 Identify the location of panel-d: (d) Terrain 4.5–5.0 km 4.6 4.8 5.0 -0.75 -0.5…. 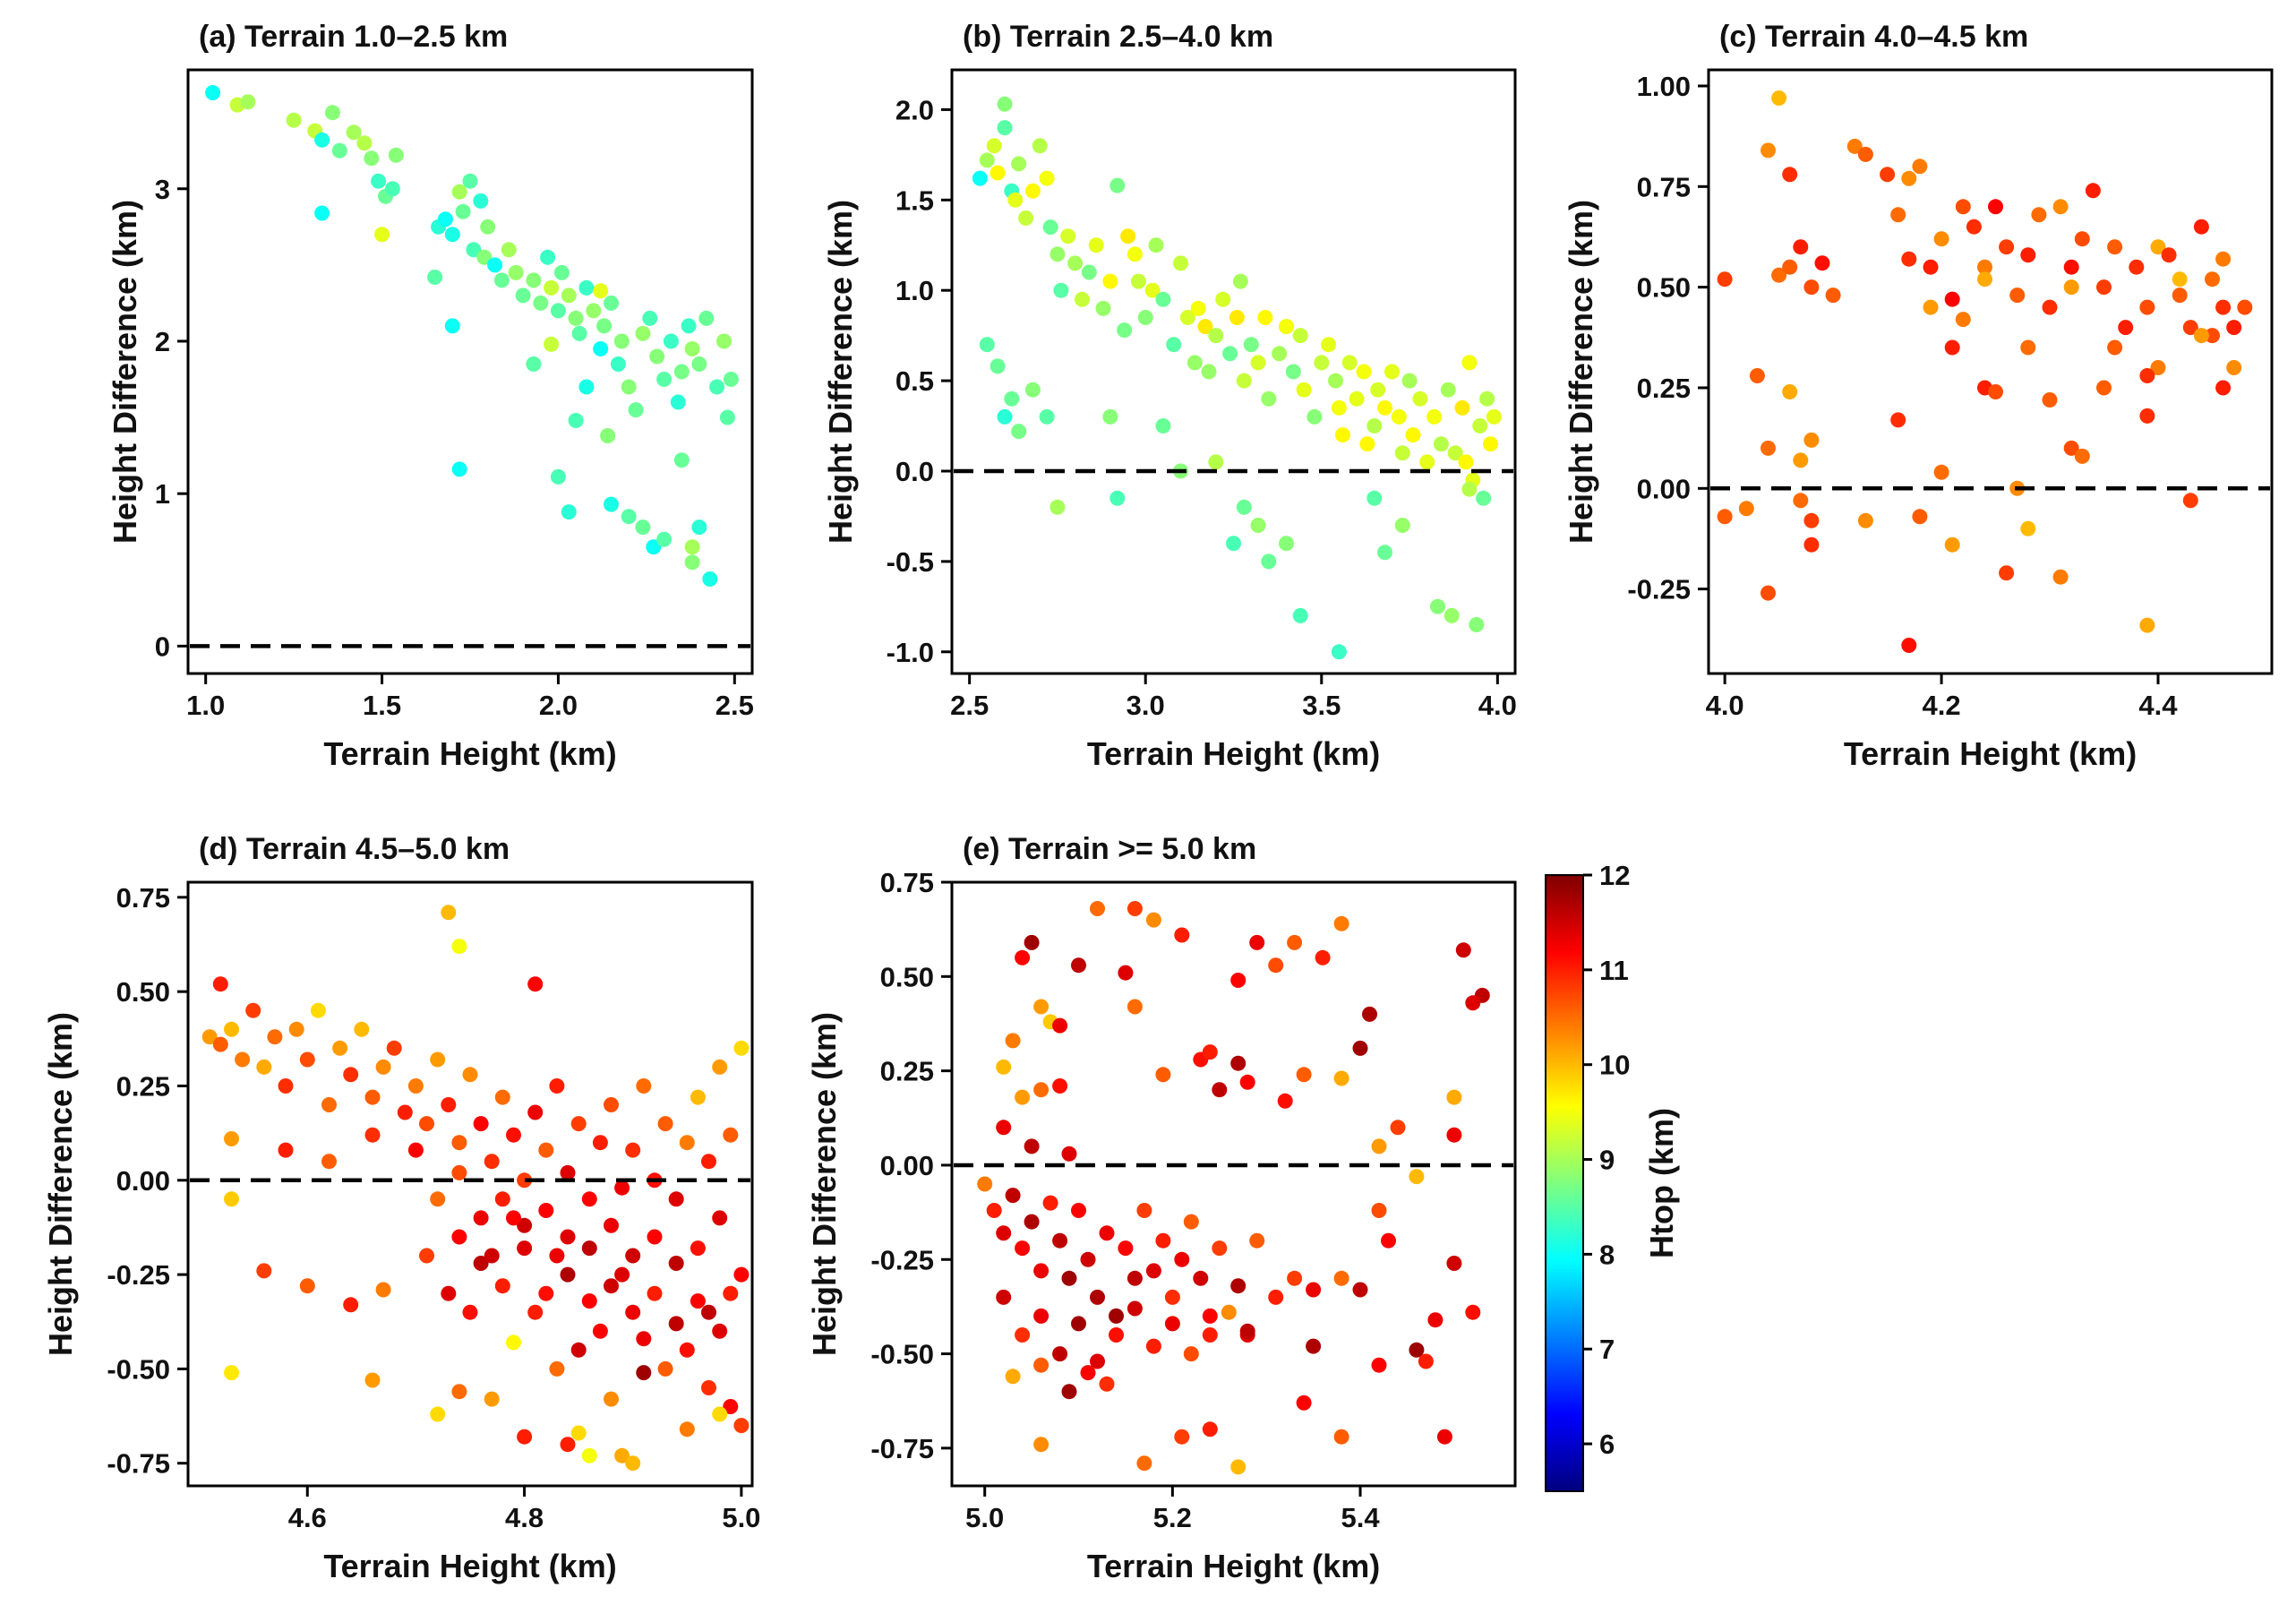
(401, 1208).